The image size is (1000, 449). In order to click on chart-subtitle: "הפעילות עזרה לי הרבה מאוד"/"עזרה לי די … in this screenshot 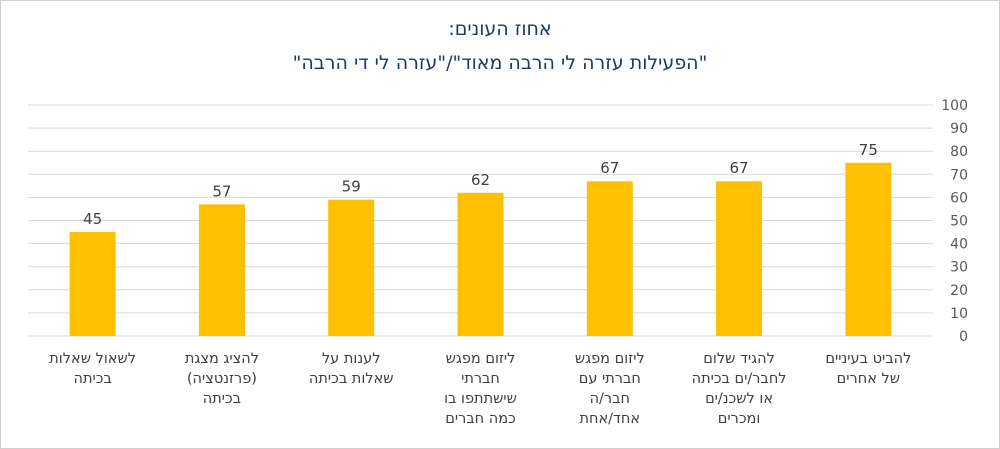, I will do `click(500, 63)`.